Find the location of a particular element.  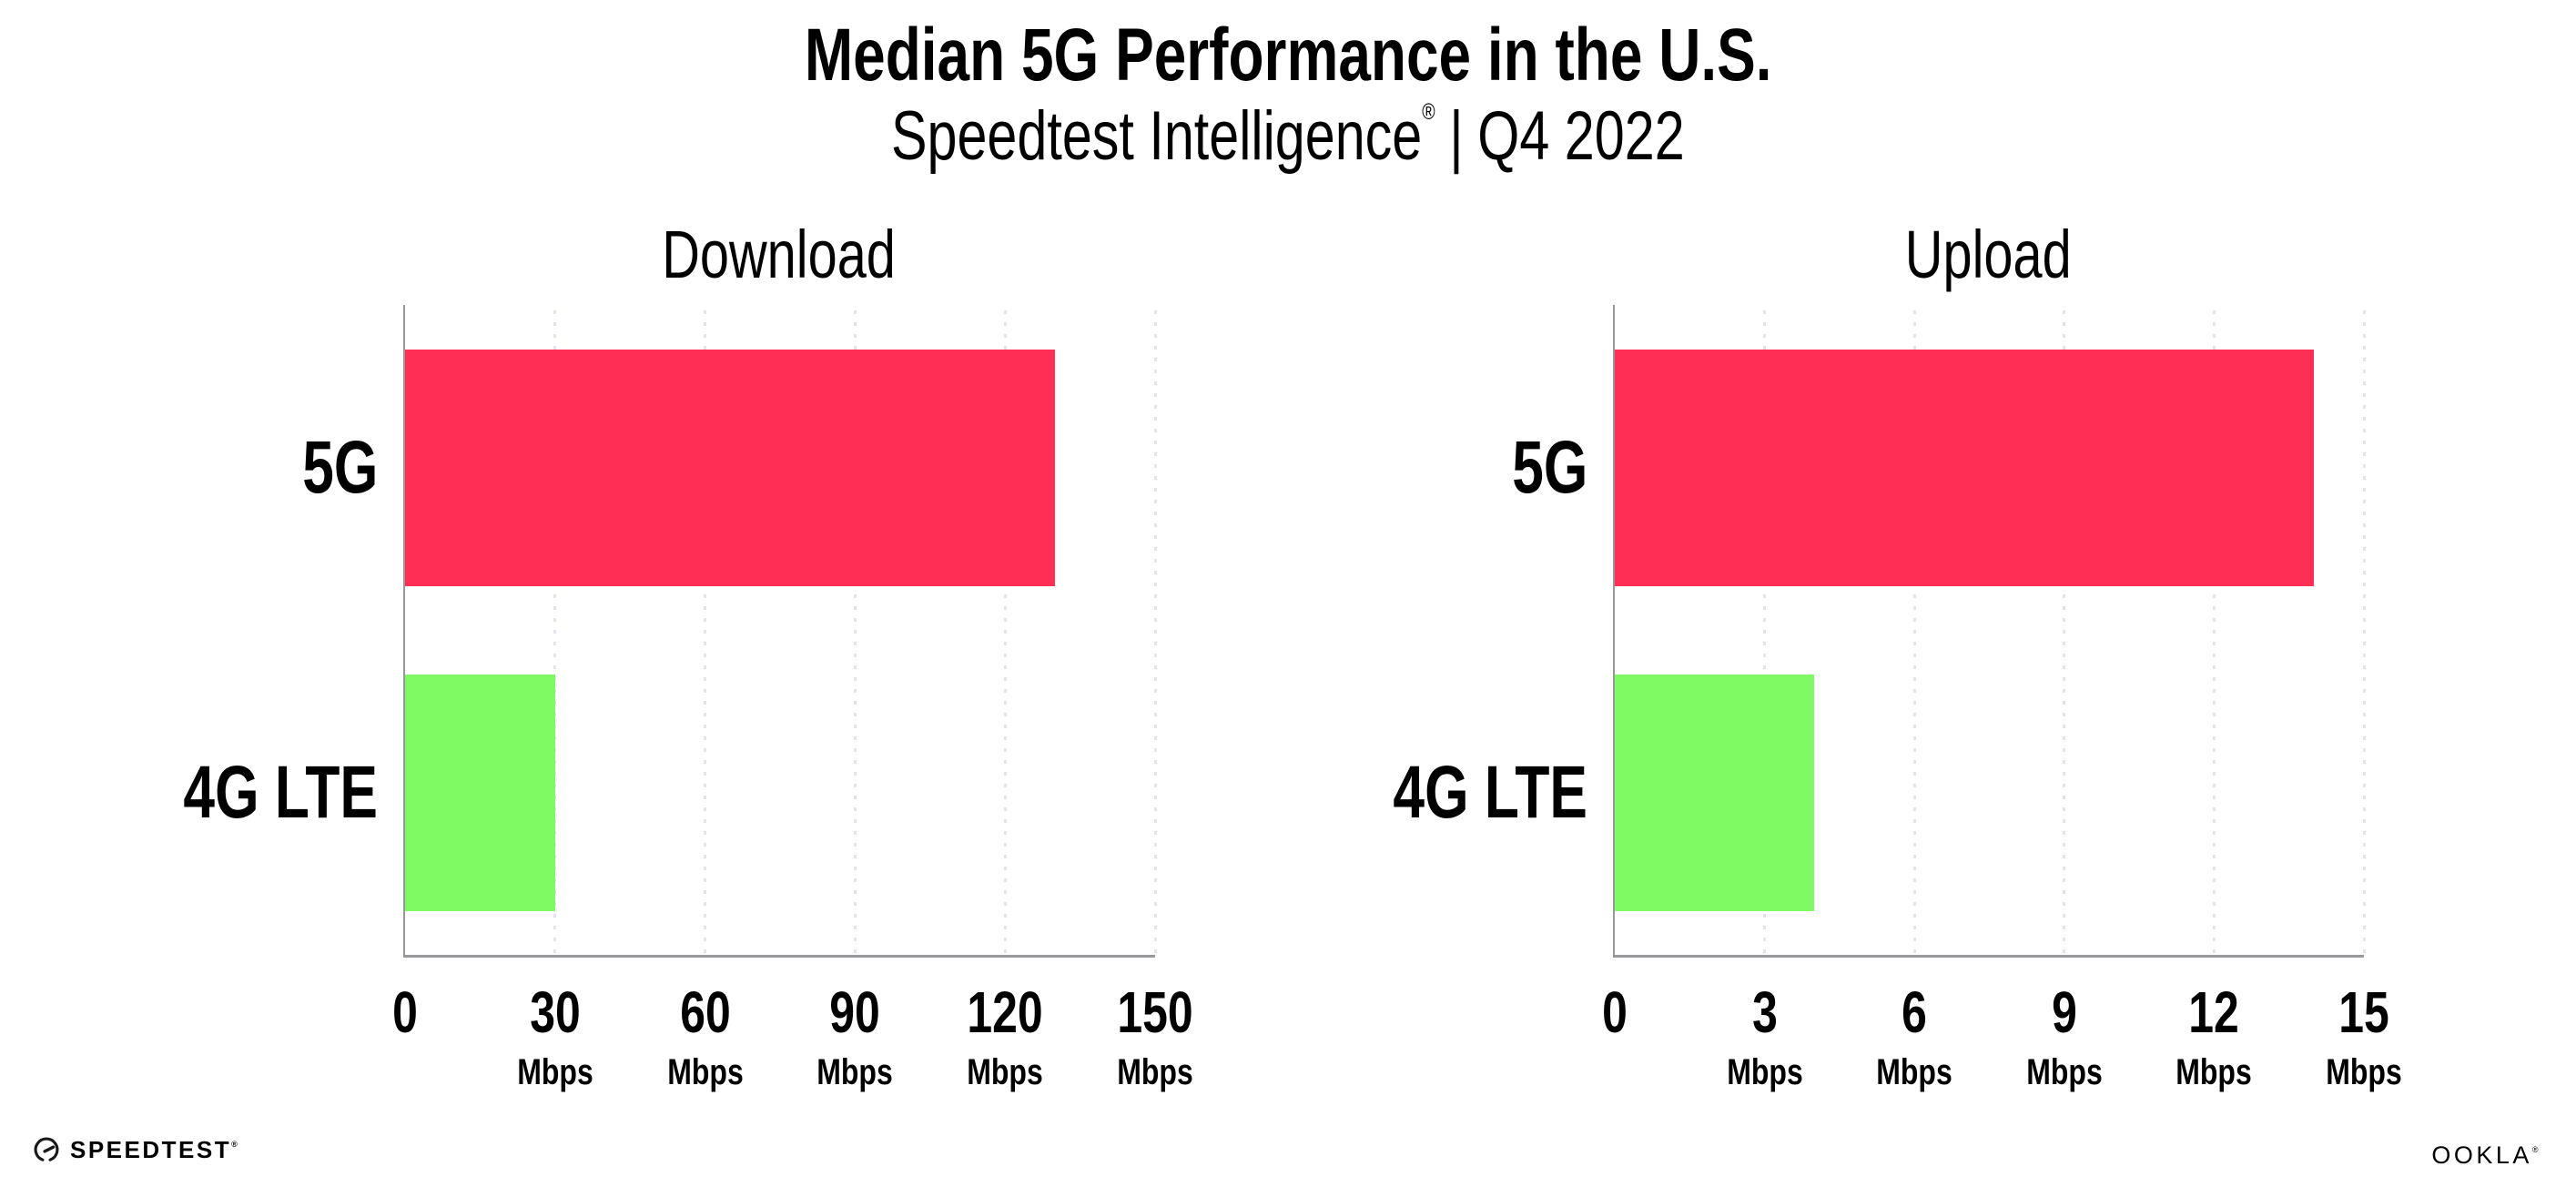

x-tick-3: 3 Mbps is located at coordinates (1764, 1036).